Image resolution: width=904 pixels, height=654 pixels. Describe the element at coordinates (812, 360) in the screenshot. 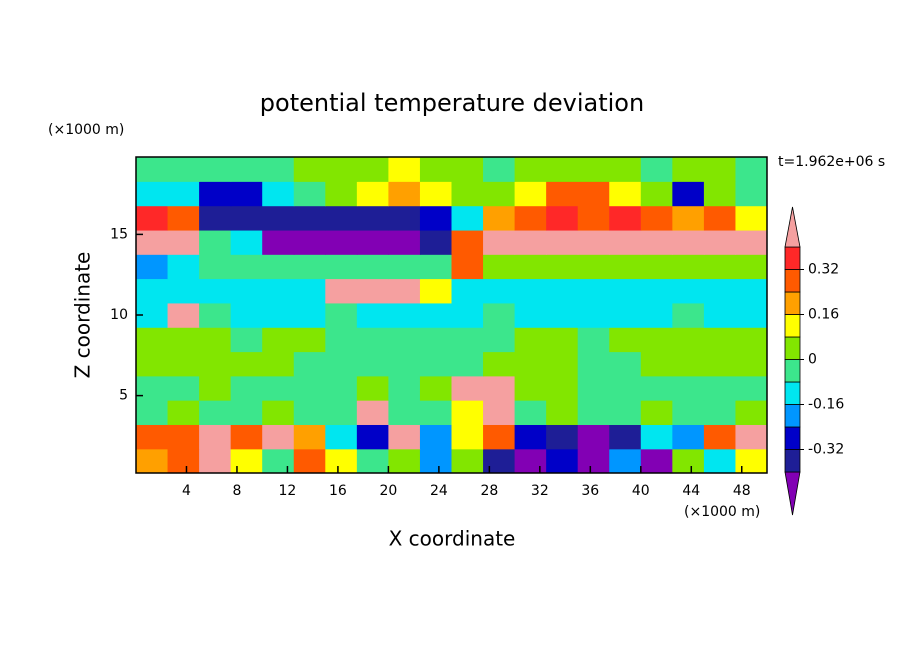

I see `colorbar-tick-label: 0` at that location.